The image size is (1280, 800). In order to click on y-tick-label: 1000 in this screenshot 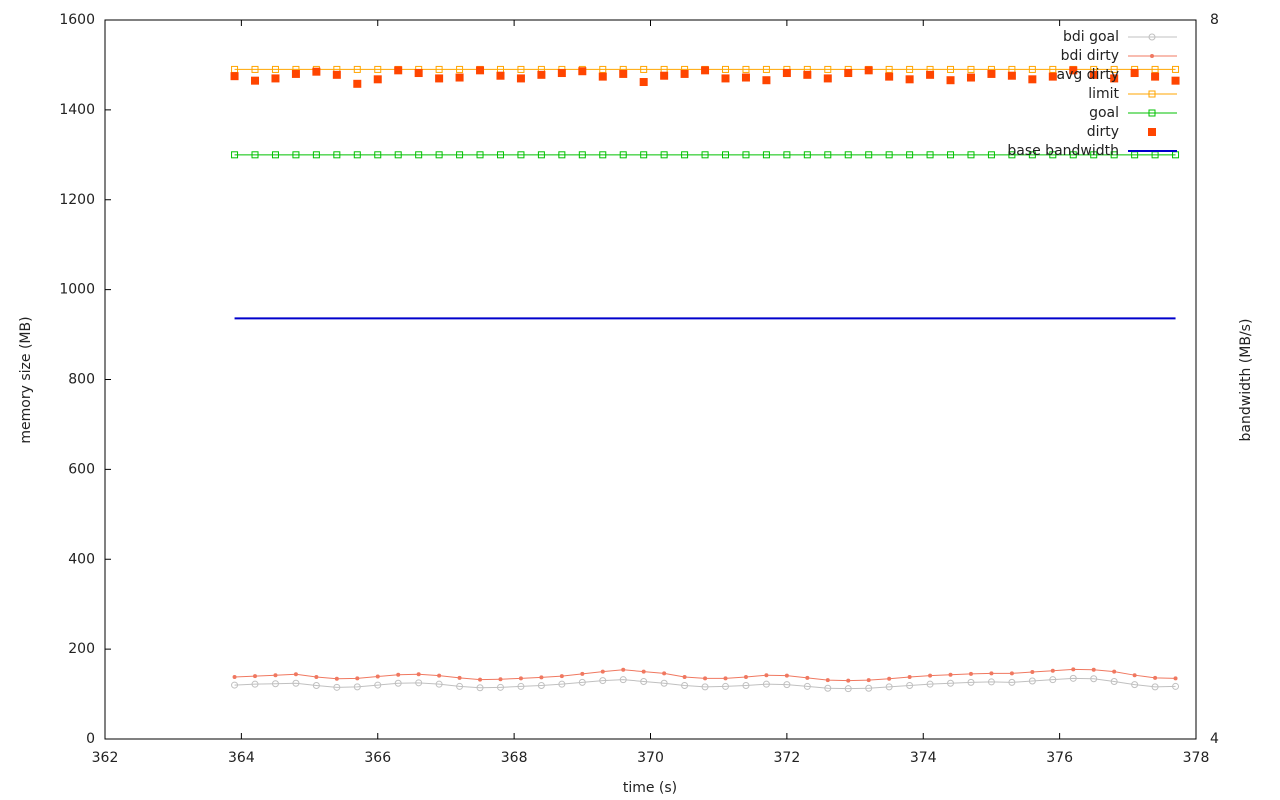, I will do `click(77, 290)`.